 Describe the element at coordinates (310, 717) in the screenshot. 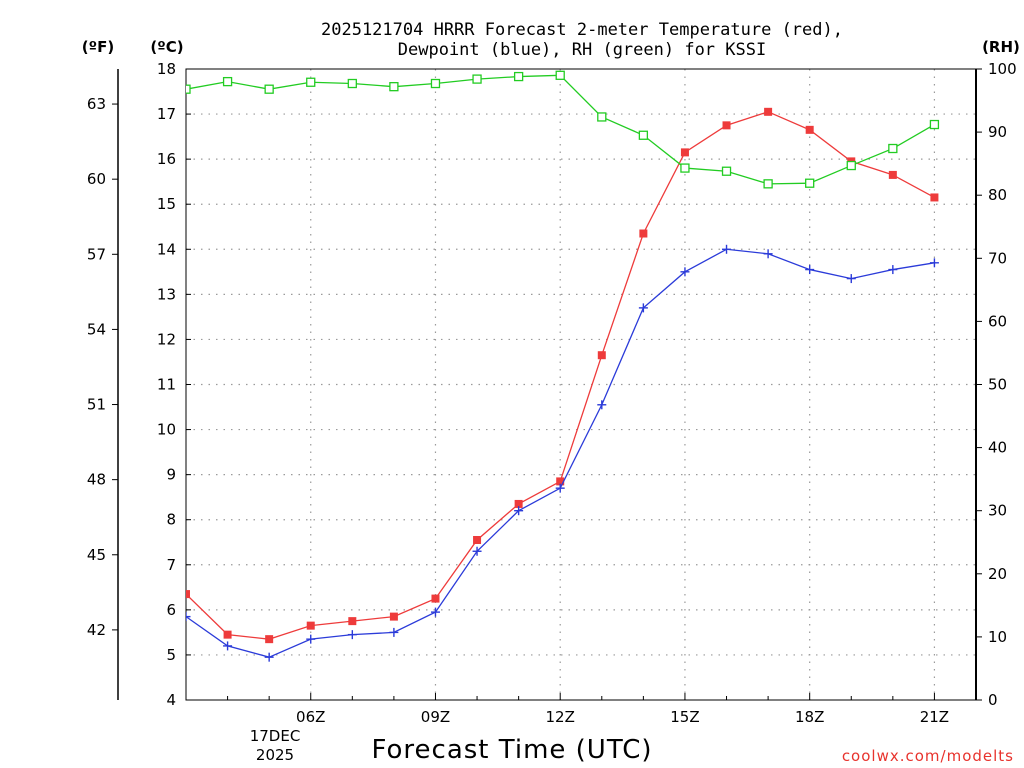

I see `x-tick-label: 06Z` at that location.